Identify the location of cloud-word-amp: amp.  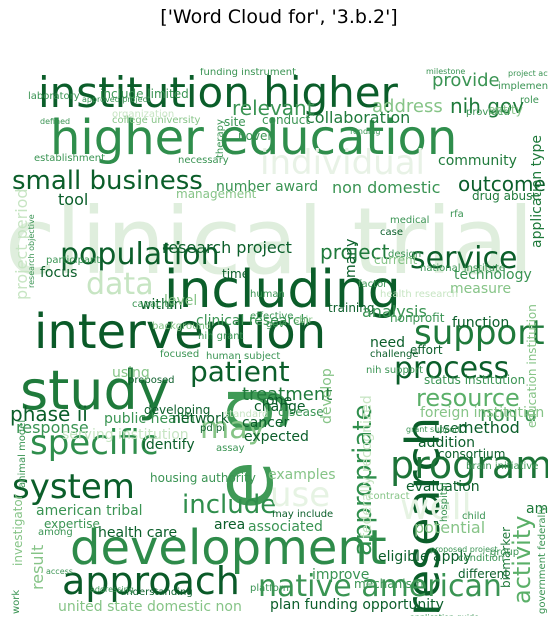
(537, 509).